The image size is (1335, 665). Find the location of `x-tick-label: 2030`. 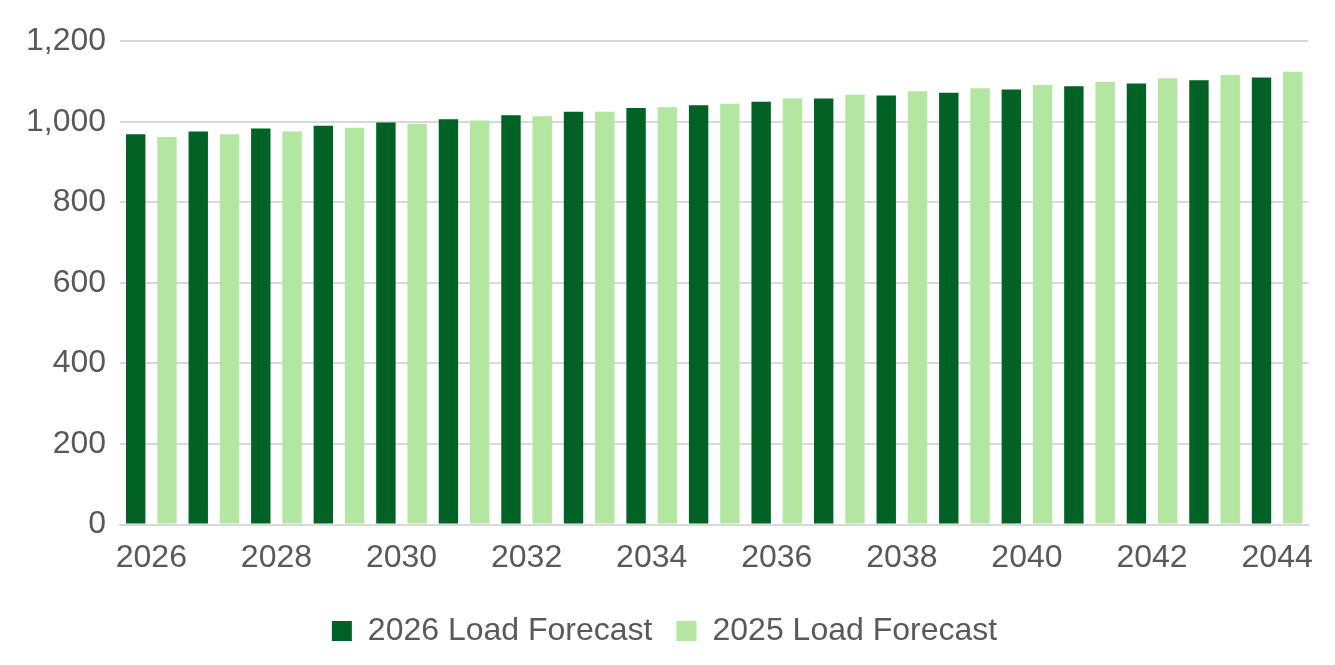

x-tick-label: 2030 is located at coordinates (401, 555).